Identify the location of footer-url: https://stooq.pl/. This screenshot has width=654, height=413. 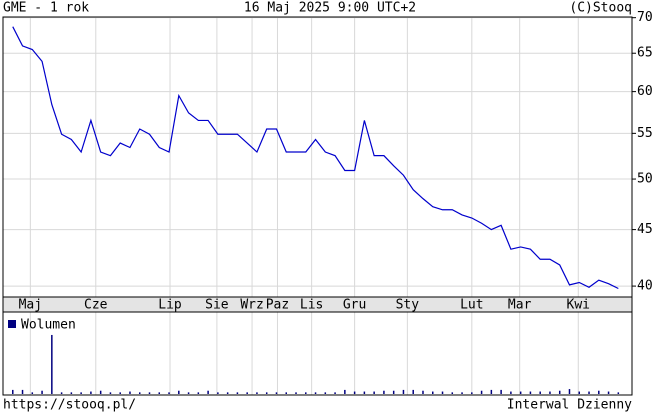
(69, 405).